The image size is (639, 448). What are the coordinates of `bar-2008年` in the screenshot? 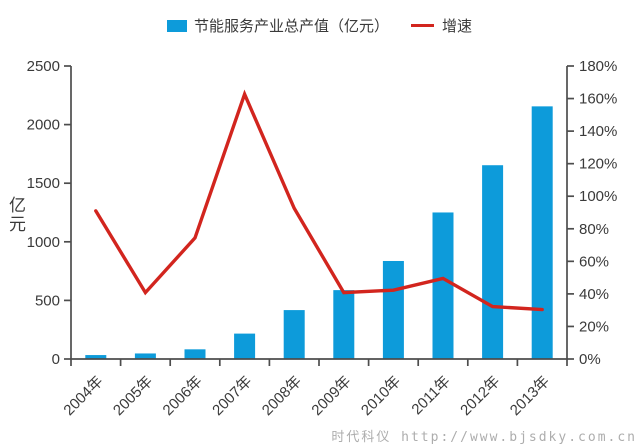 It's located at (294, 334).